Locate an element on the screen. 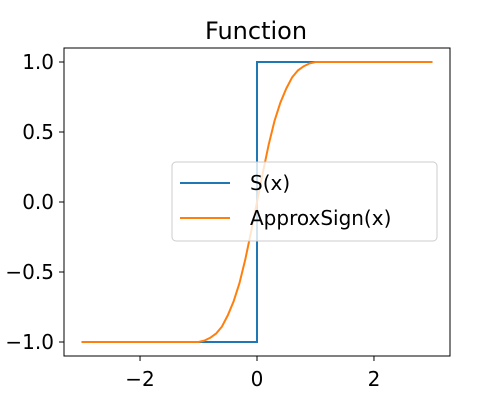  y-tick-label: 1.0 is located at coordinates (38, 62).